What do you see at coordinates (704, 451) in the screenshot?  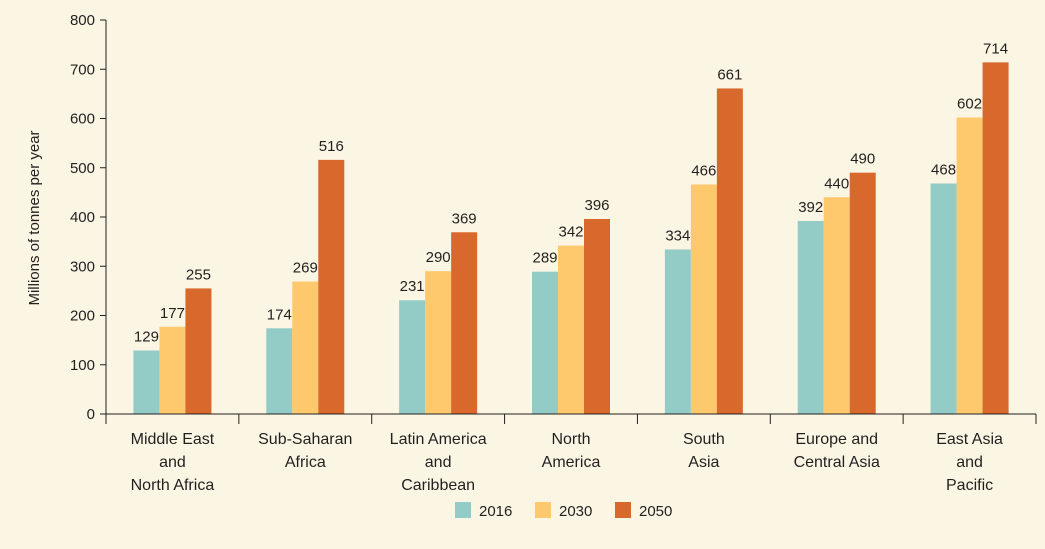 I see `x-category-label: South Asia` at bounding box center [704, 451].